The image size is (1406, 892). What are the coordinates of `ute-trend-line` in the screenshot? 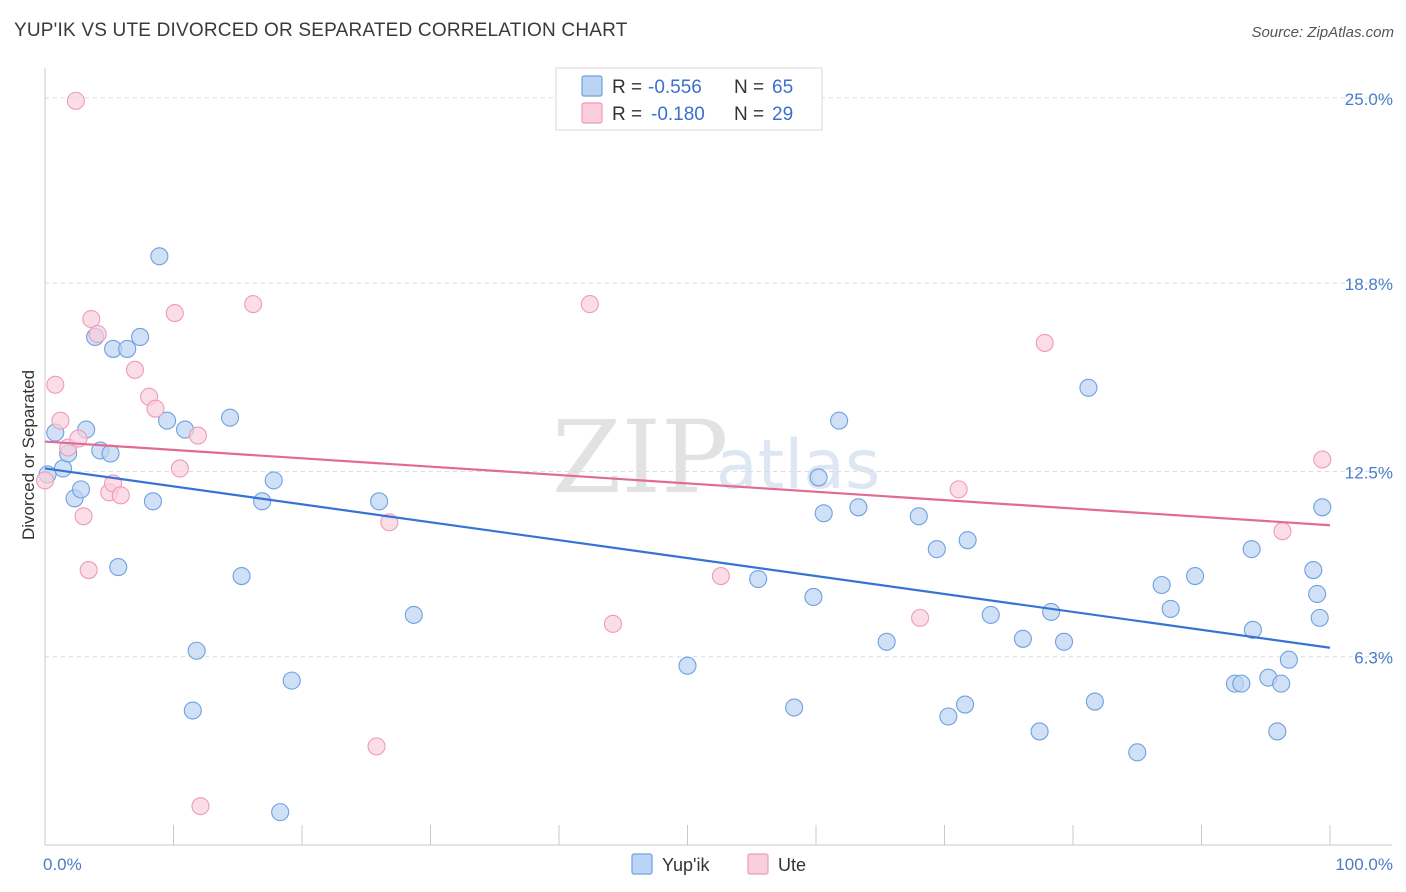 It's located at (687, 483).